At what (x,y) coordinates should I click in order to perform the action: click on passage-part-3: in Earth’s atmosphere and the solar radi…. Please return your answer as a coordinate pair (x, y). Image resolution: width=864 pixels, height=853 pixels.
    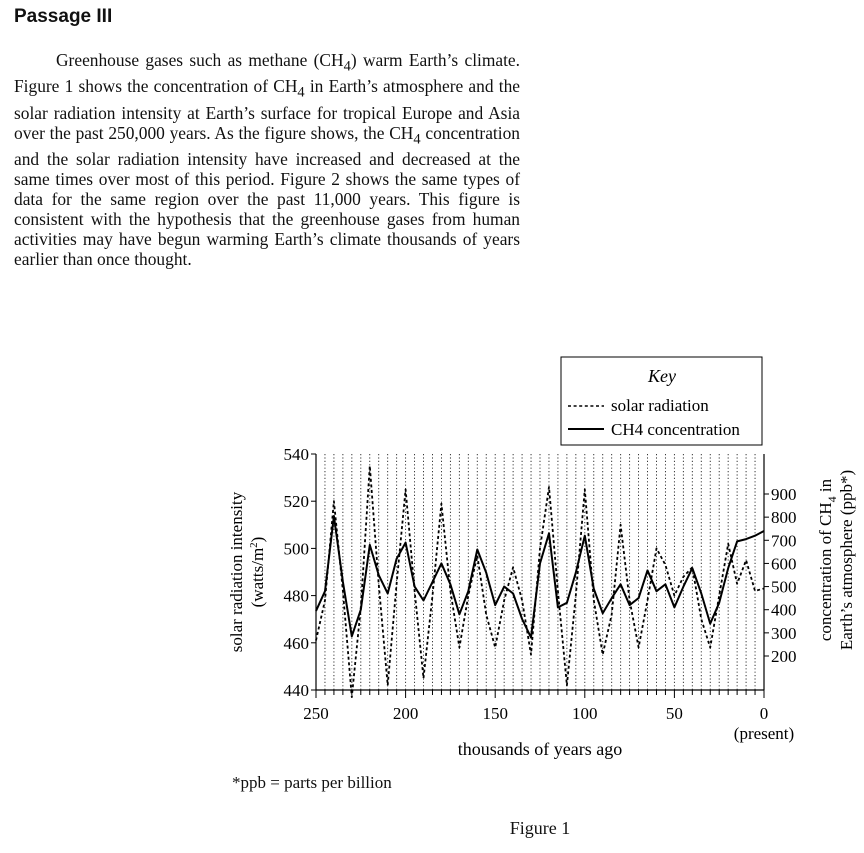
    Looking at the image, I should click on (267, 109).